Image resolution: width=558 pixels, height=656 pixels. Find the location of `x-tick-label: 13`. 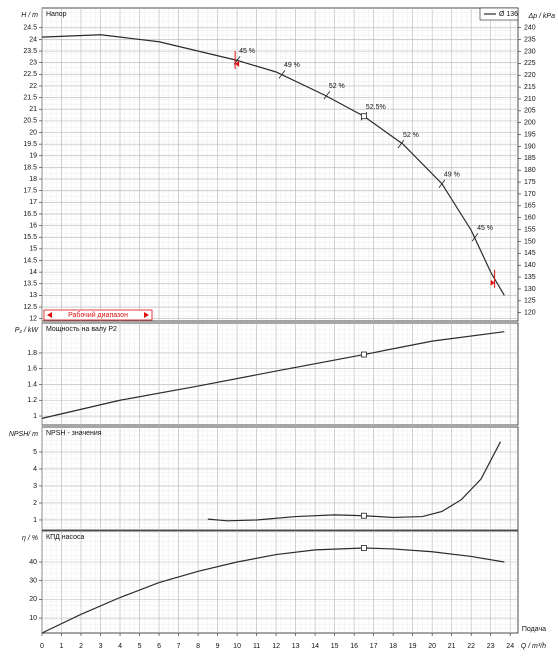

x-tick-label: 13 is located at coordinates (296, 646).